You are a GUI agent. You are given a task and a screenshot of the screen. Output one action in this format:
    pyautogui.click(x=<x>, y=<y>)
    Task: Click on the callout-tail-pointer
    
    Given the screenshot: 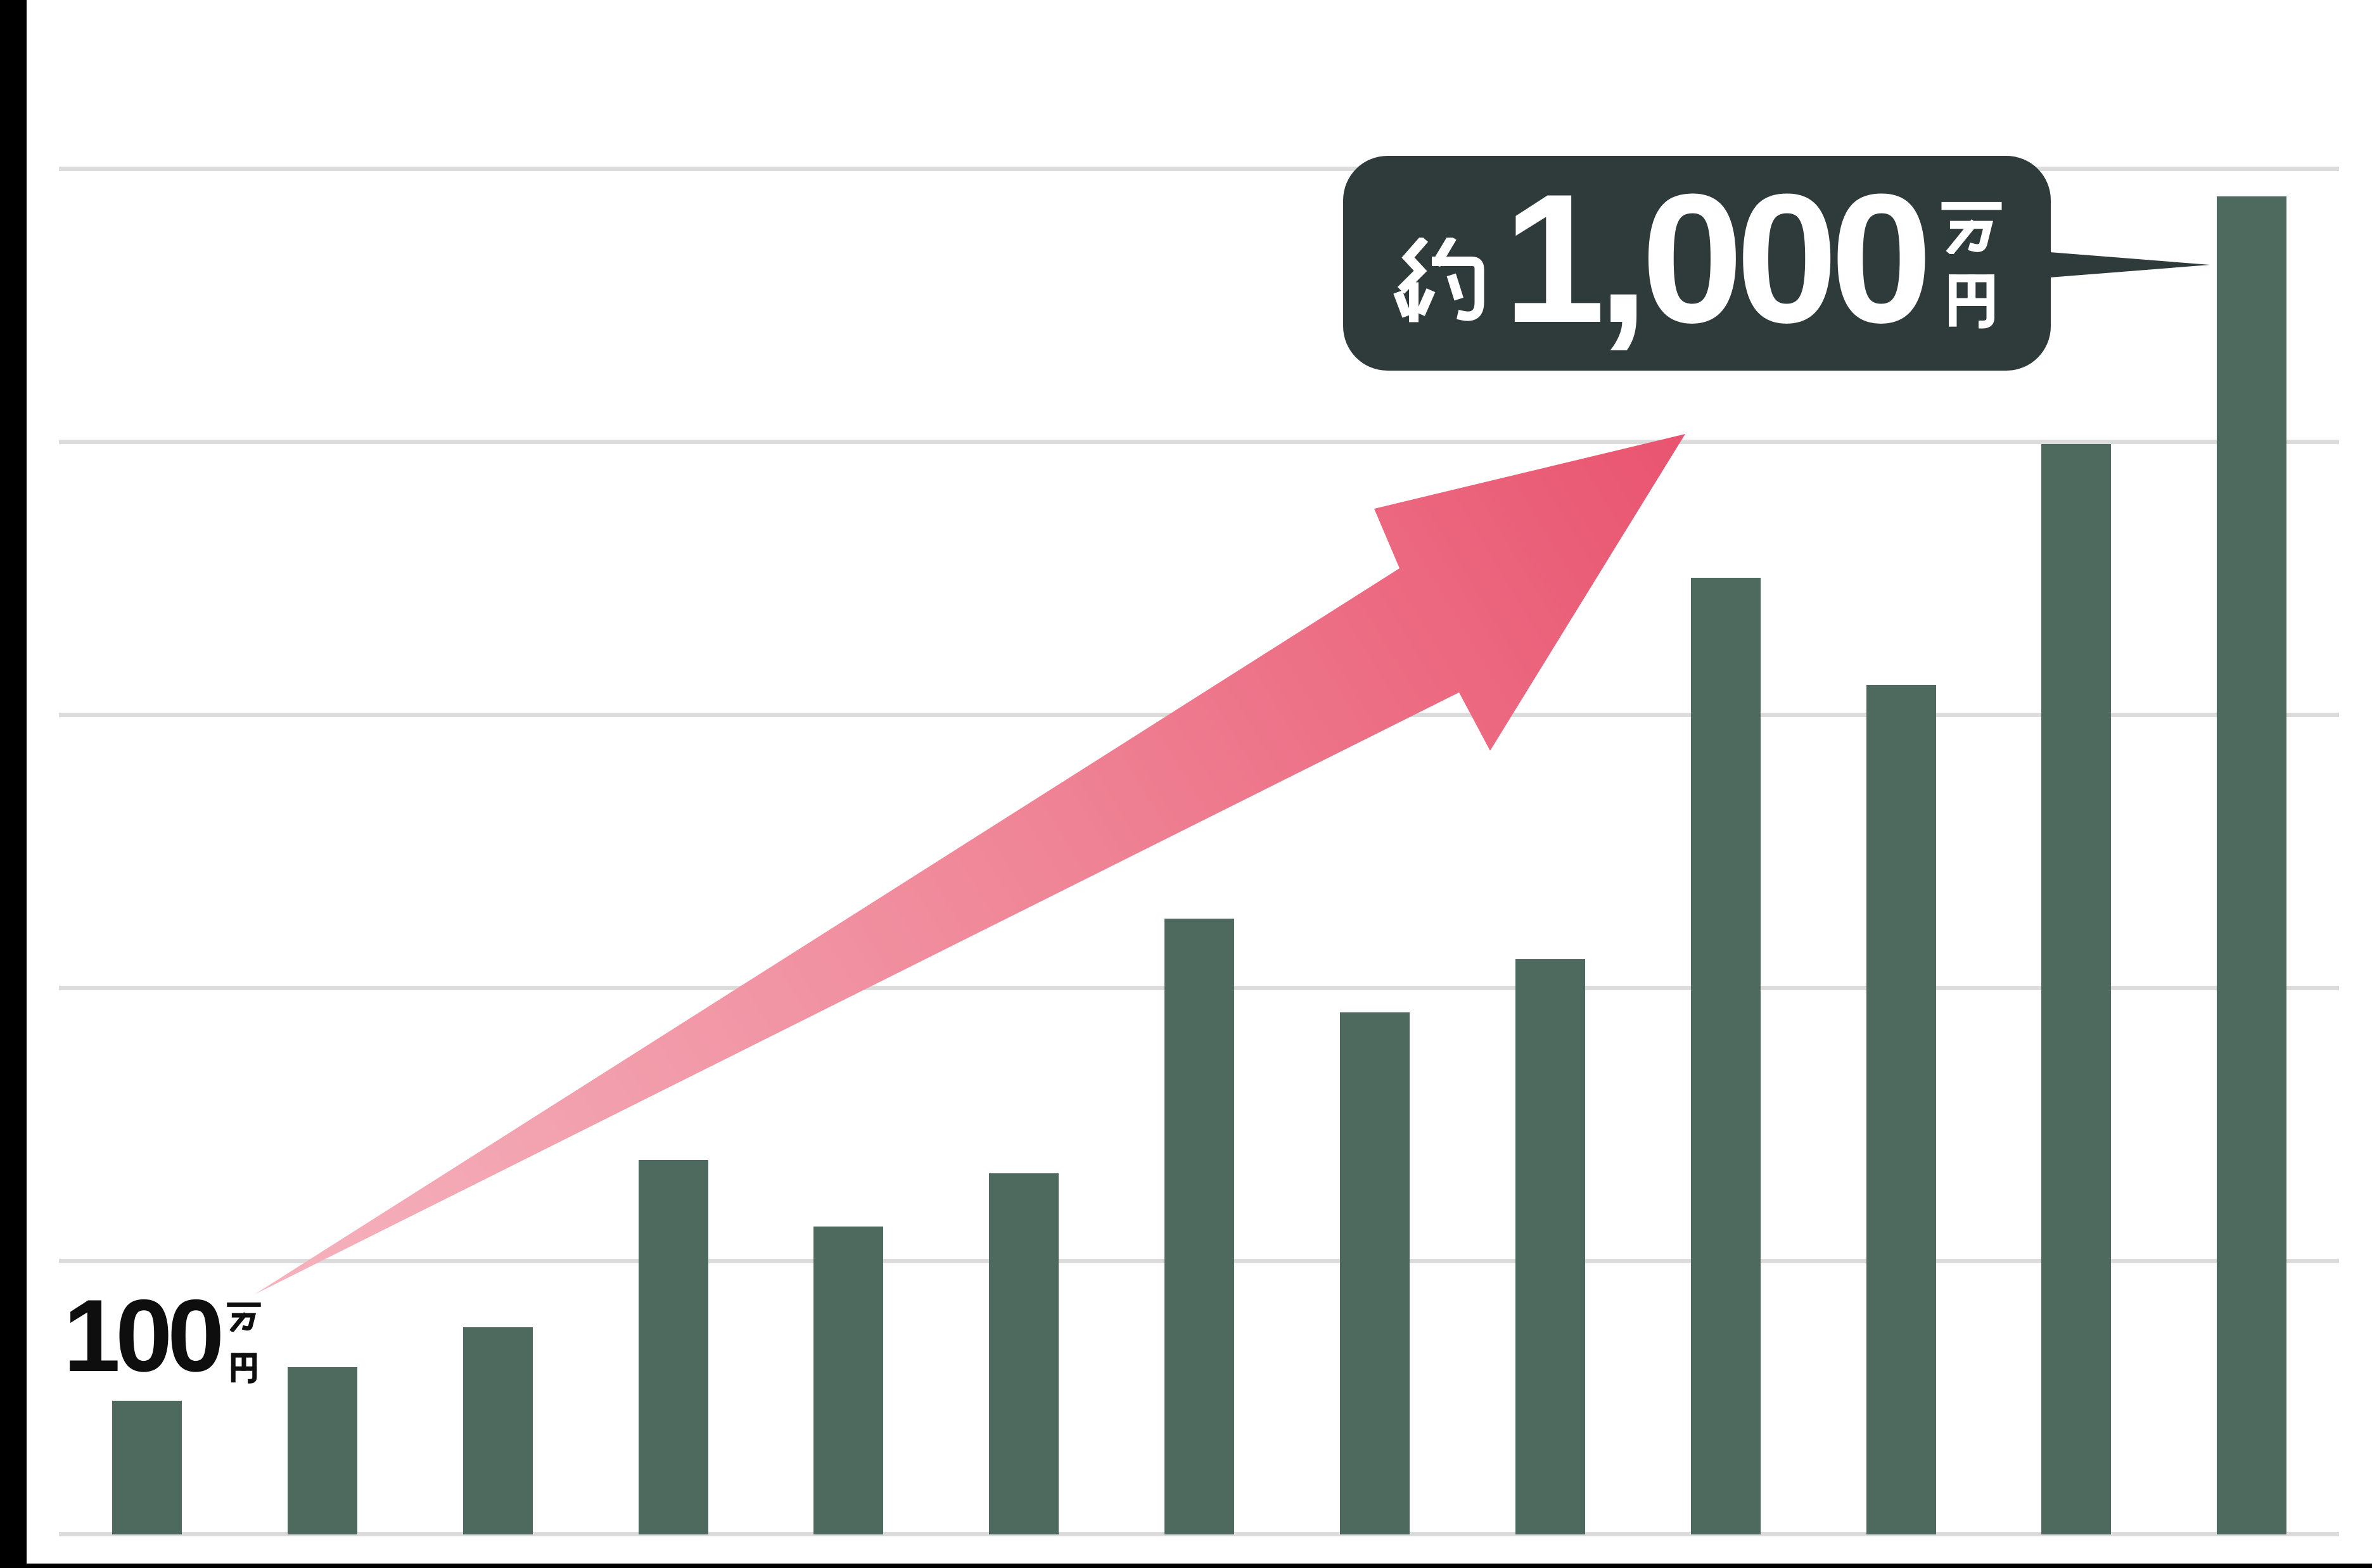 What is the action you would take?
    pyautogui.click(x=2130, y=264)
    